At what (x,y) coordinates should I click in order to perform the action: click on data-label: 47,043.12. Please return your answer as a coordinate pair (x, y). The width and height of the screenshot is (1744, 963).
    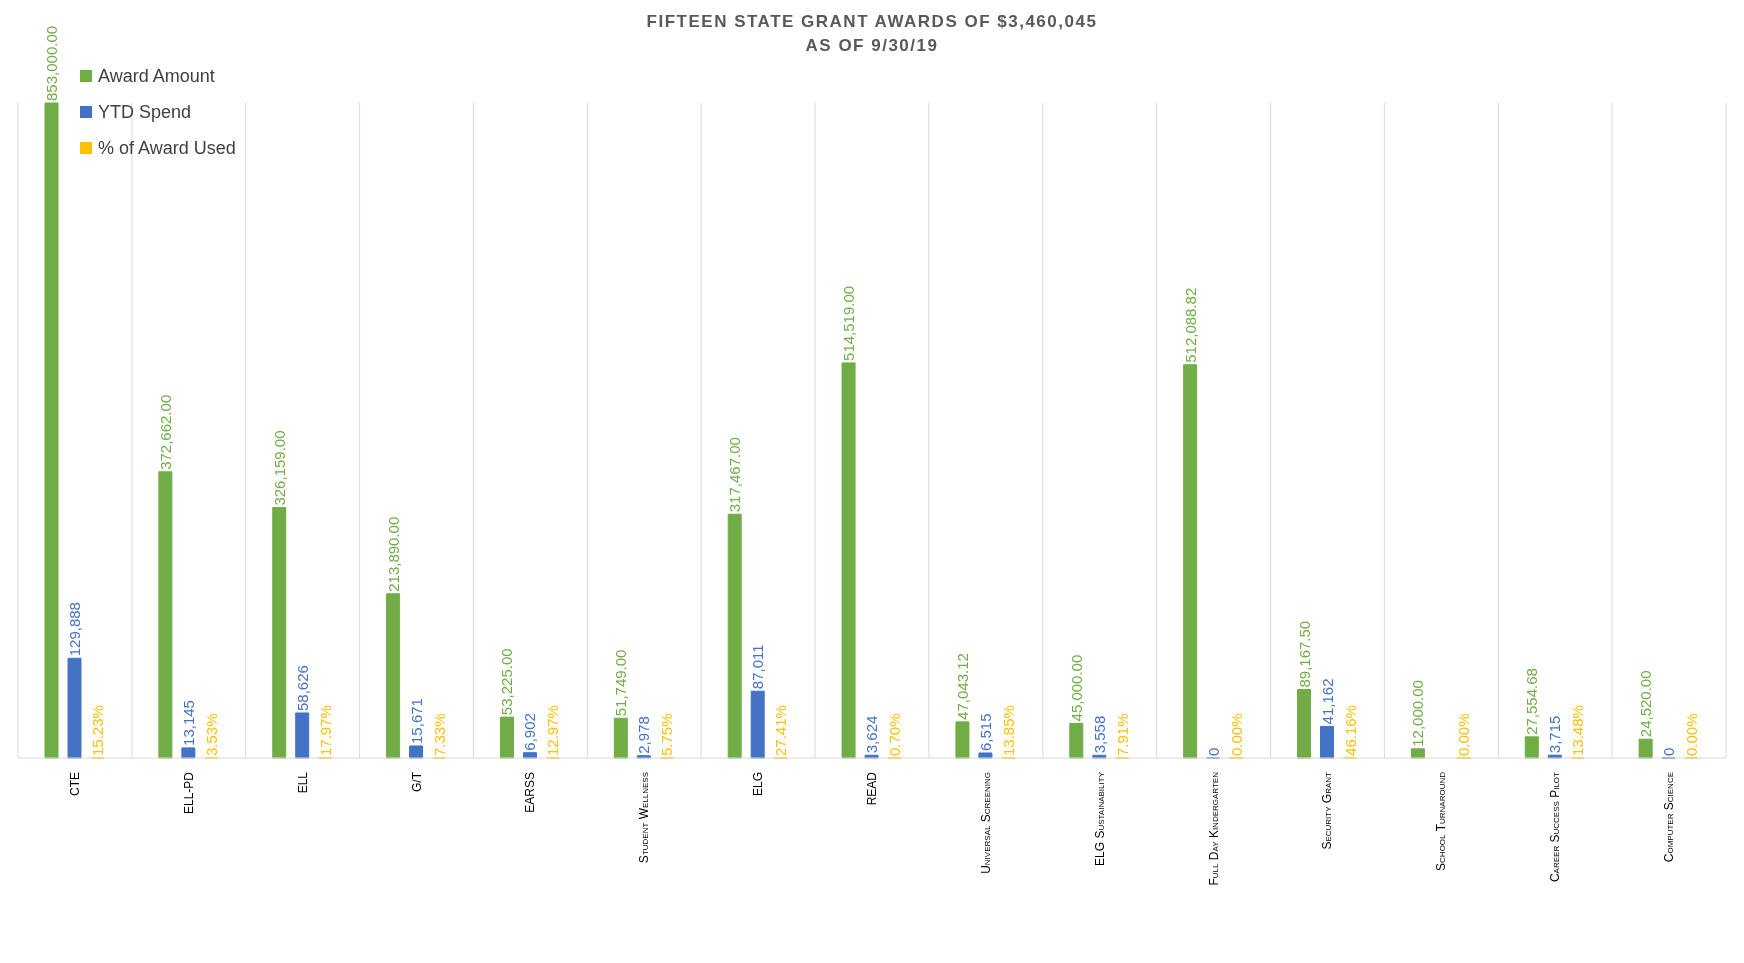
    Looking at the image, I should click on (962, 686).